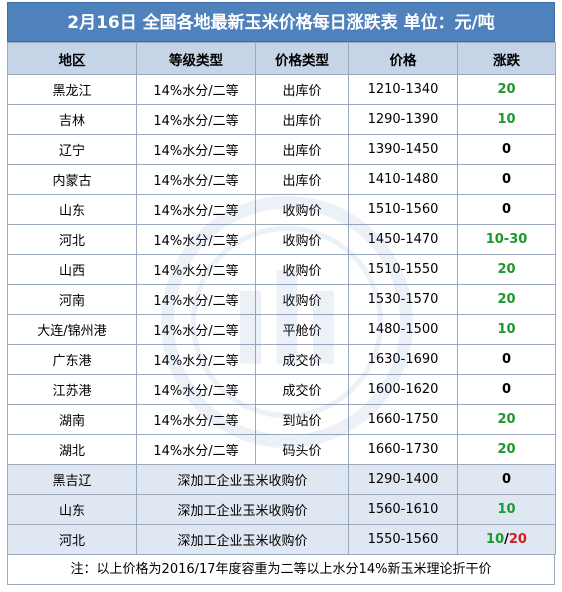  Describe the element at coordinates (403, 479) in the screenshot. I see `price-cell: 1290-1400` at that location.